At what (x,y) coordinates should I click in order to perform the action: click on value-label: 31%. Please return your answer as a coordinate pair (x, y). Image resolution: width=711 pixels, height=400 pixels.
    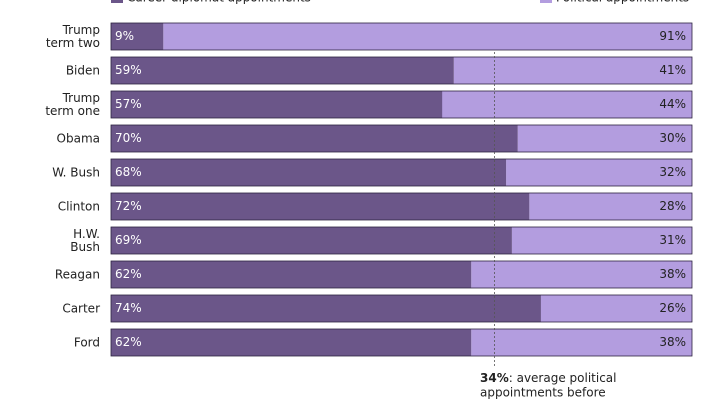
    Looking at the image, I should click on (672, 240).